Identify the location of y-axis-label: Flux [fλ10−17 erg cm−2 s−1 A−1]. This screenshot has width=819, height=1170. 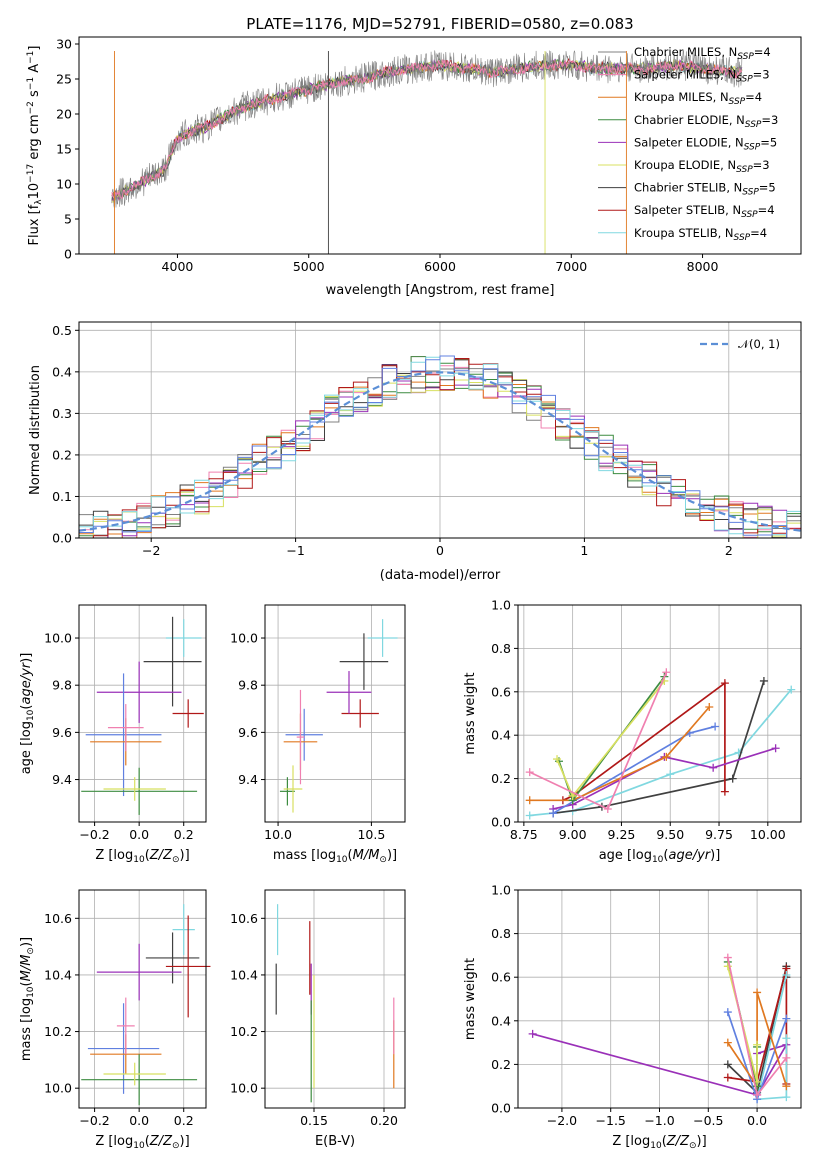
(35, 146).